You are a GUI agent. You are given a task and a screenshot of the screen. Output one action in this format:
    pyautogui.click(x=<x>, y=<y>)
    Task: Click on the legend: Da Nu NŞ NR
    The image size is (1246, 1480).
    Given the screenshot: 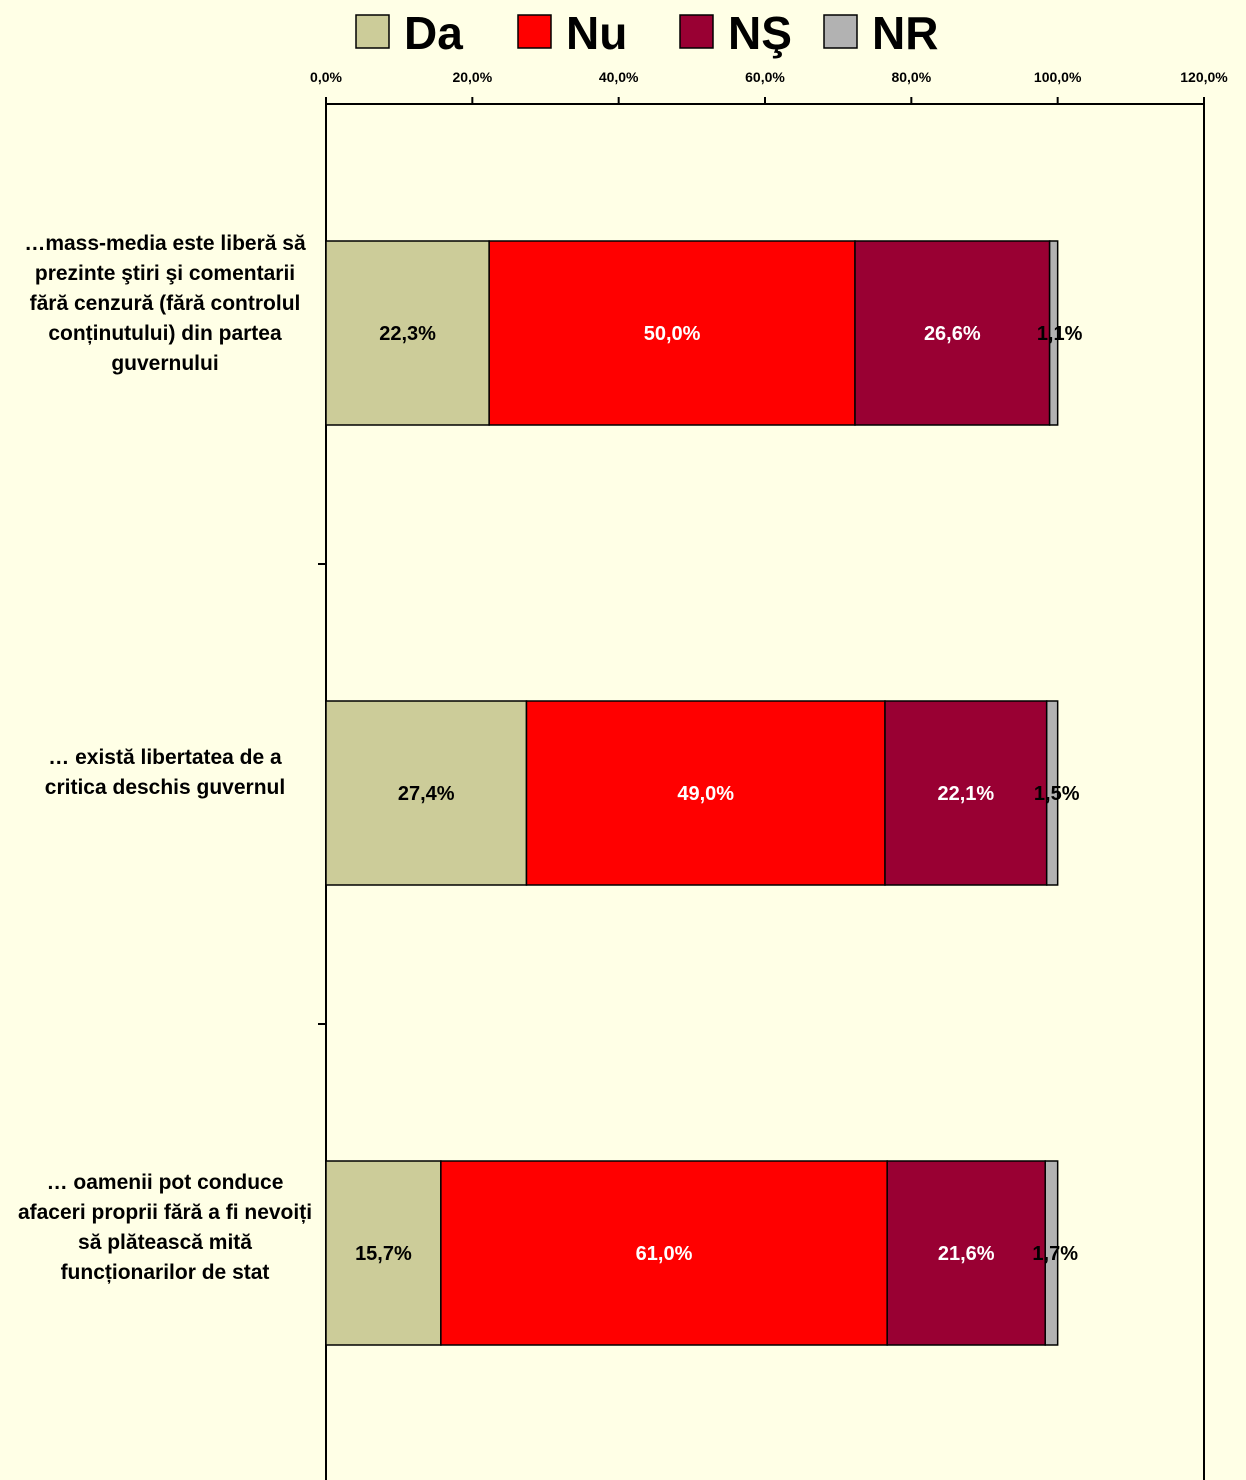 What is the action you would take?
    pyautogui.click(x=646, y=33)
    